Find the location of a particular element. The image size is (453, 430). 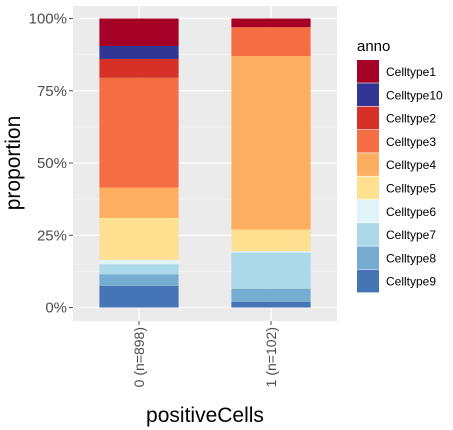

legend-key-celltype9 is located at coordinates (368, 281).